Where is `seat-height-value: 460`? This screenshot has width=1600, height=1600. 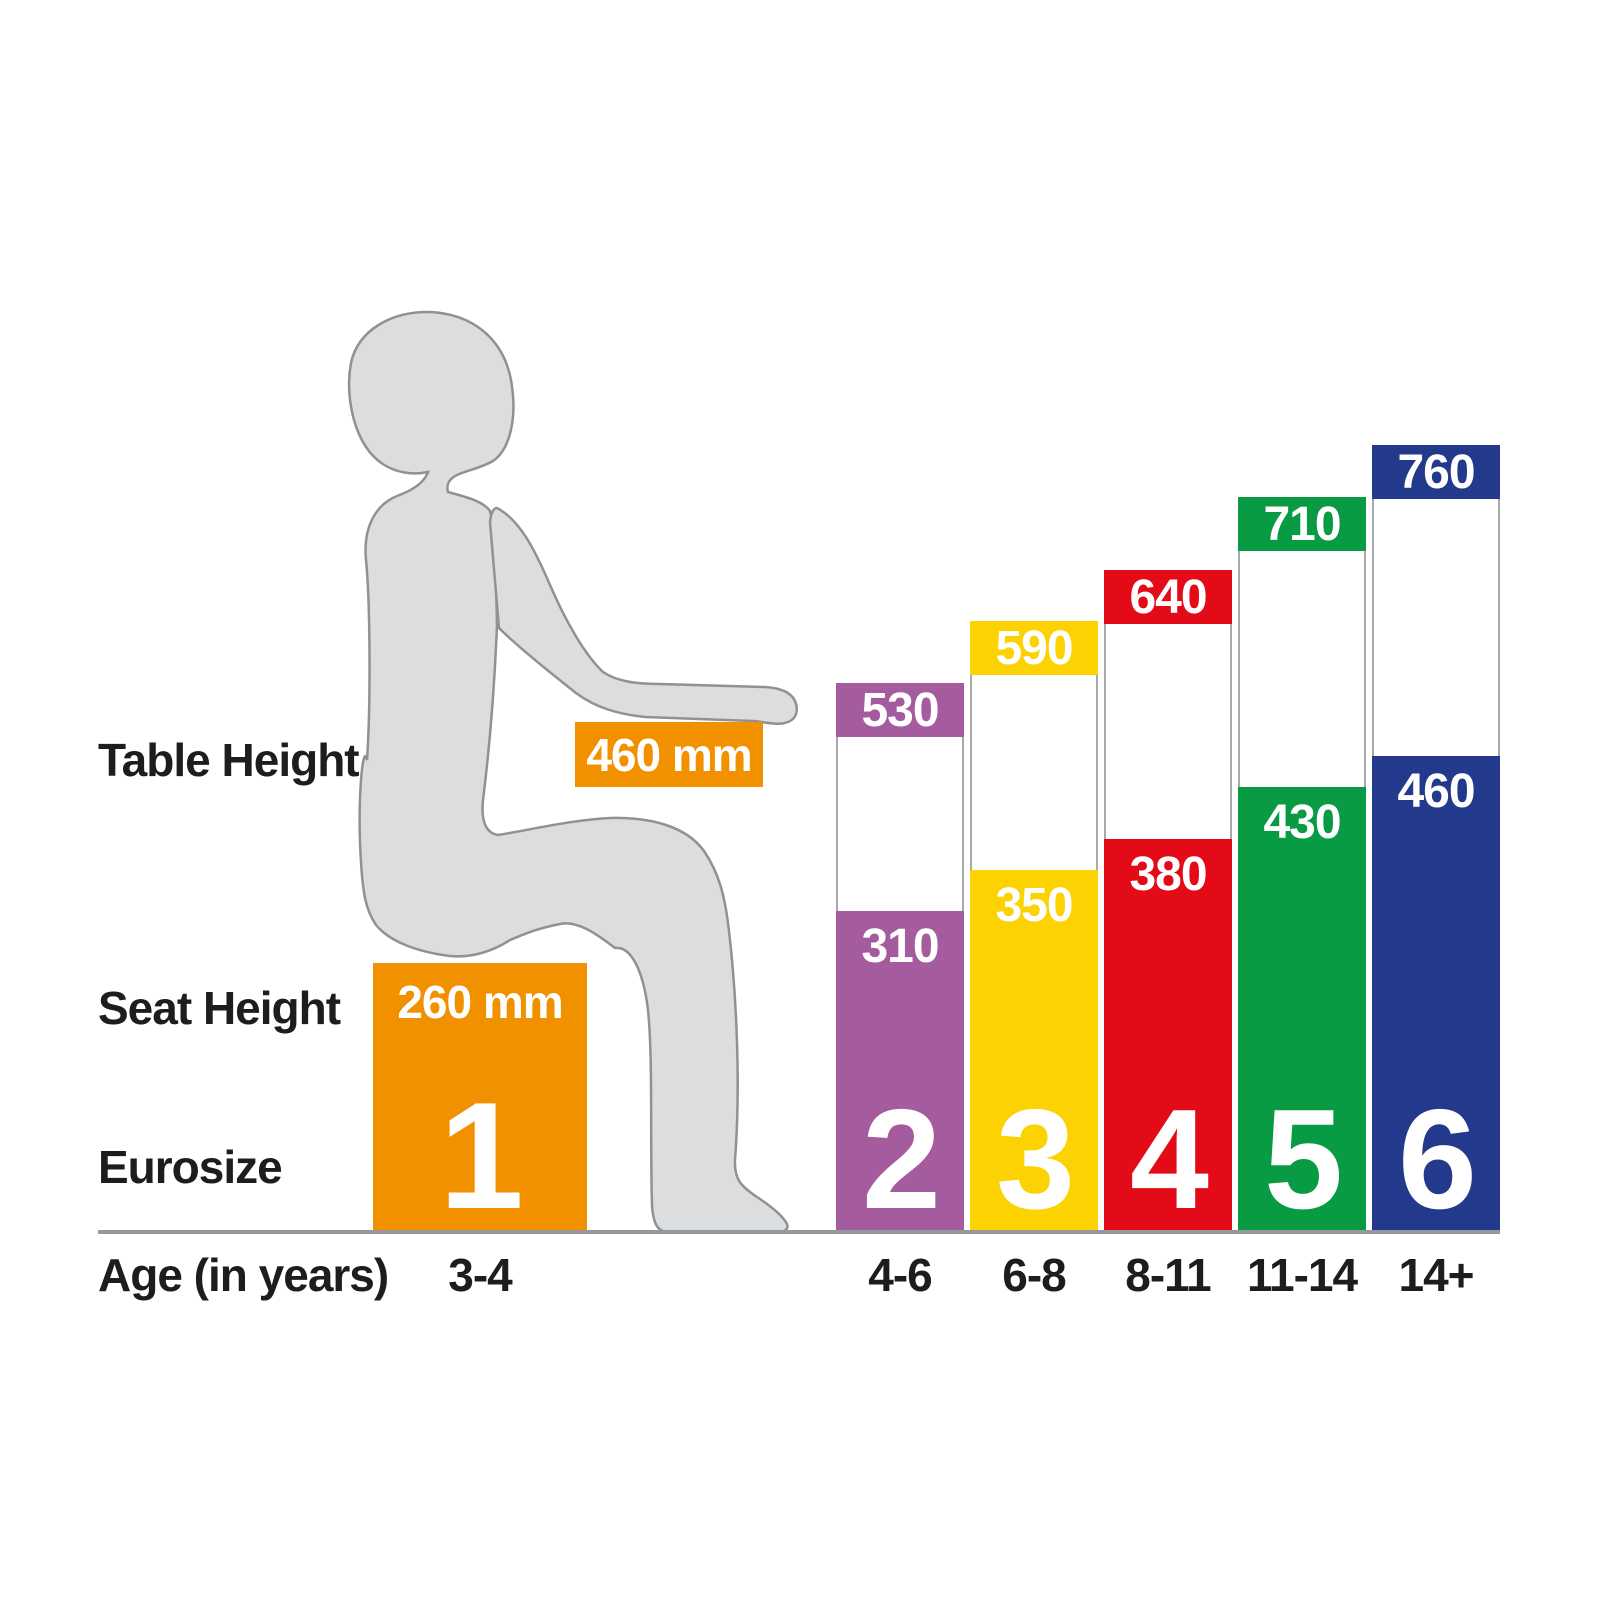 seat-height-value: 460 is located at coordinates (1436, 791).